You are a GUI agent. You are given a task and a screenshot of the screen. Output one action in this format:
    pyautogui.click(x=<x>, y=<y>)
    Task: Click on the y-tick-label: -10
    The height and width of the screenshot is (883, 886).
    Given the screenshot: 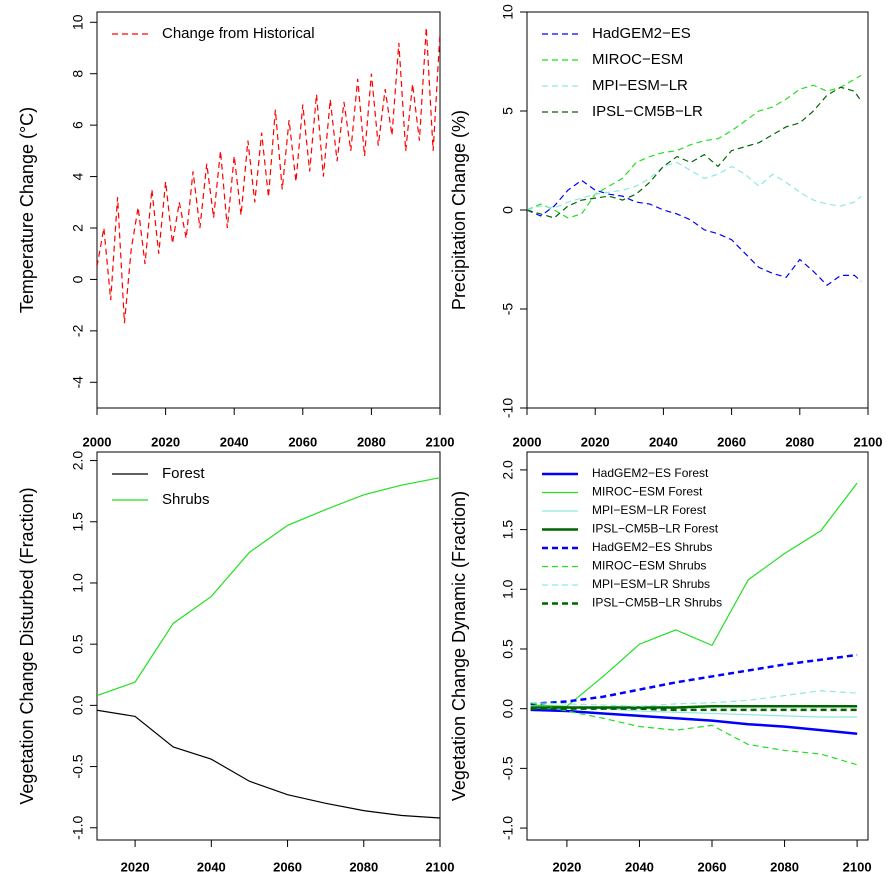 What is the action you would take?
    pyautogui.click(x=508, y=408)
    